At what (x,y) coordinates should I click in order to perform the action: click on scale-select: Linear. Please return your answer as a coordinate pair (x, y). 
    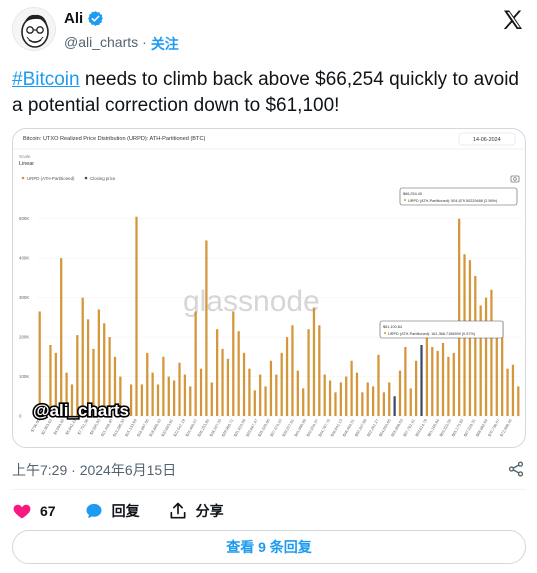
    Looking at the image, I should click on (26, 164).